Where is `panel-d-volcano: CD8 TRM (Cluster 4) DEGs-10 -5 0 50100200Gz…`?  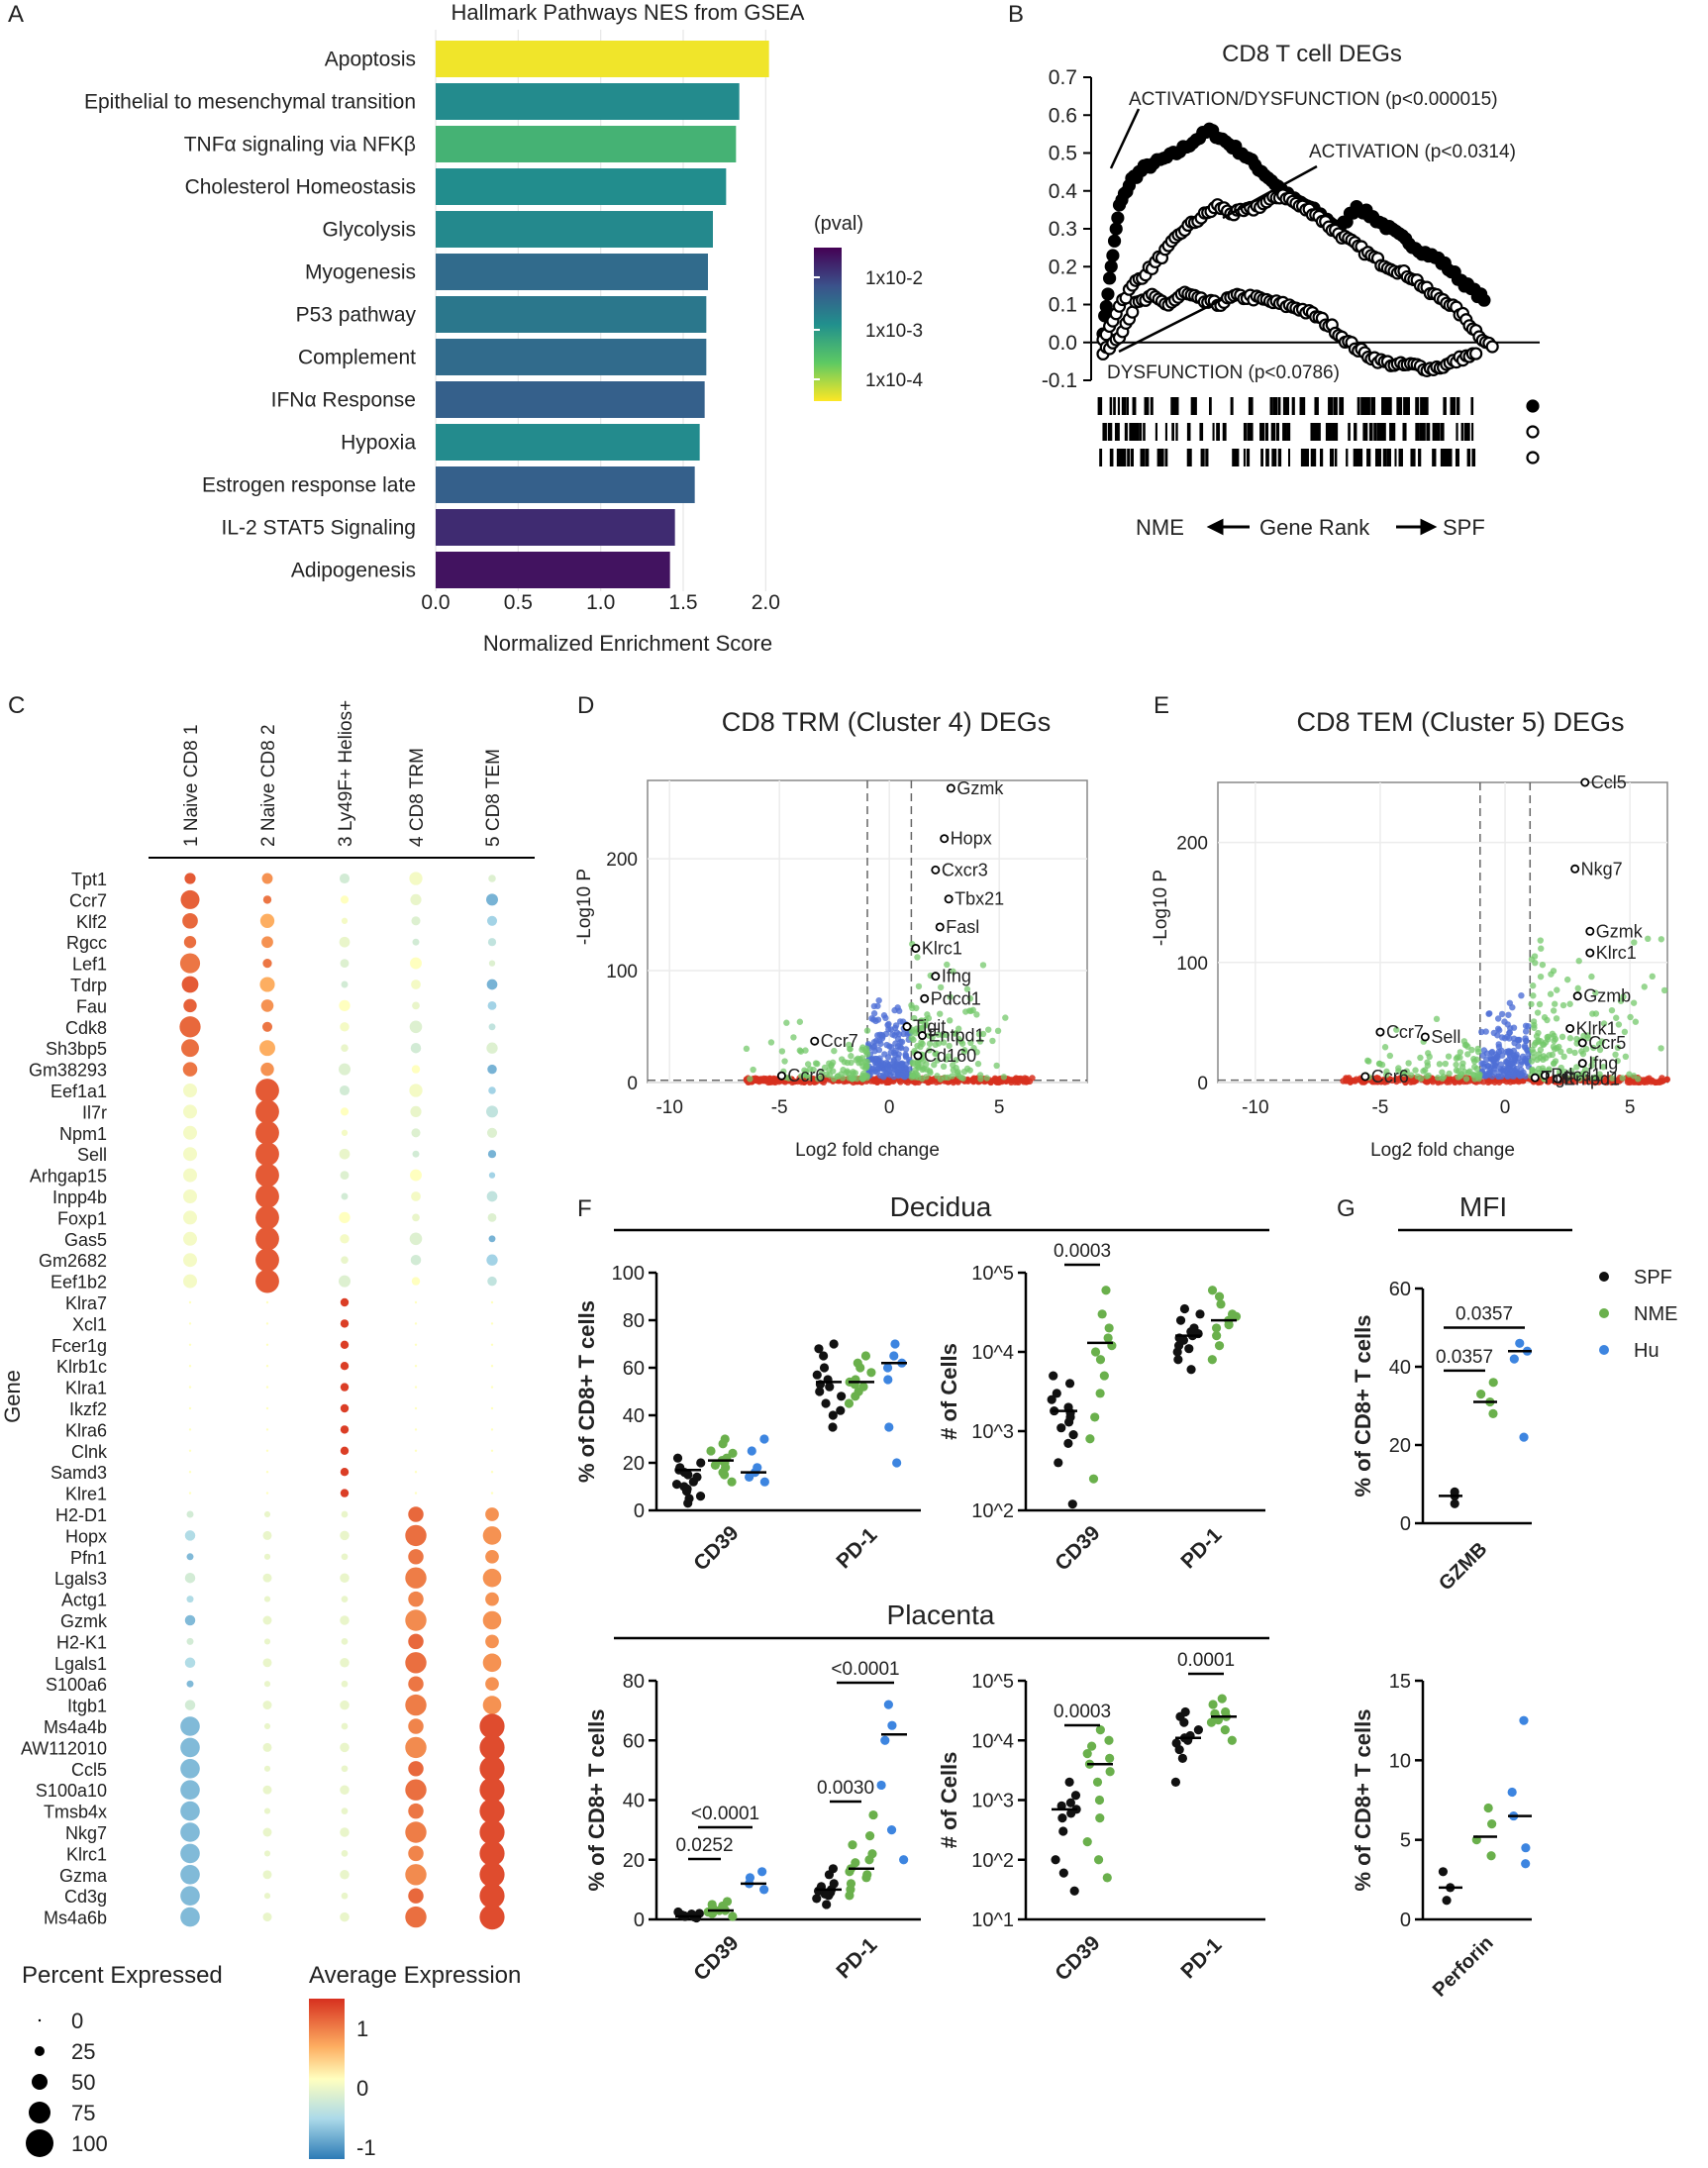
panel-d-volcano: CD8 TRM (Cluster 4) DEGs-10 -5 0 50100200Gz… is located at coordinates (831, 934).